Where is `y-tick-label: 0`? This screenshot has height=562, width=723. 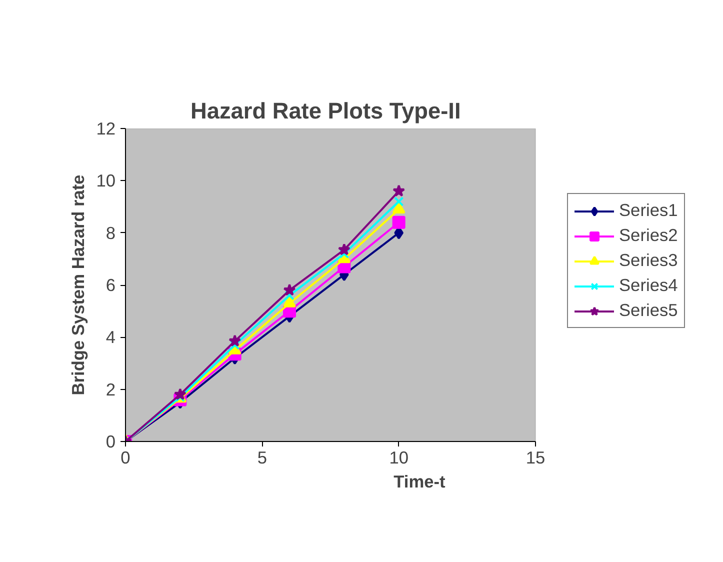
y-tick-label: 0 is located at coordinates (111, 442).